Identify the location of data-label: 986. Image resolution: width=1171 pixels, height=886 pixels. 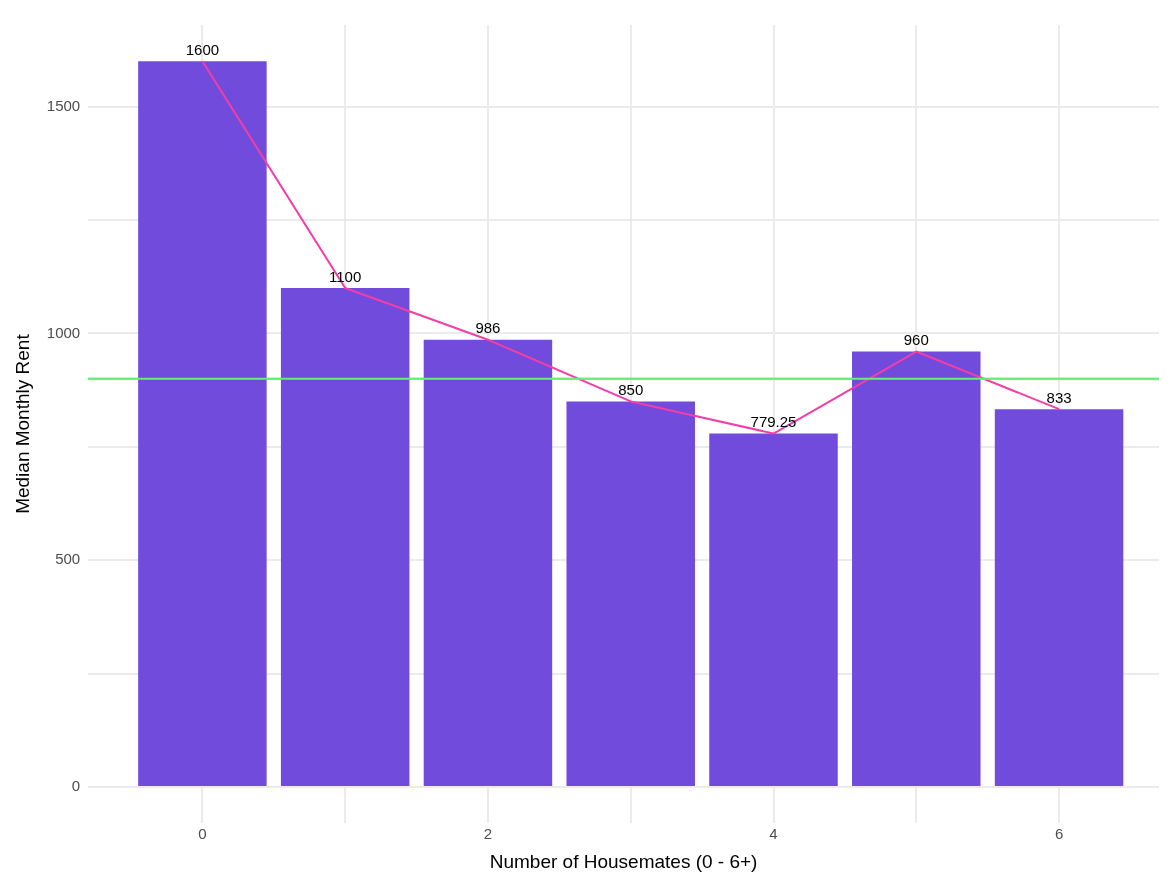
(488, 328).